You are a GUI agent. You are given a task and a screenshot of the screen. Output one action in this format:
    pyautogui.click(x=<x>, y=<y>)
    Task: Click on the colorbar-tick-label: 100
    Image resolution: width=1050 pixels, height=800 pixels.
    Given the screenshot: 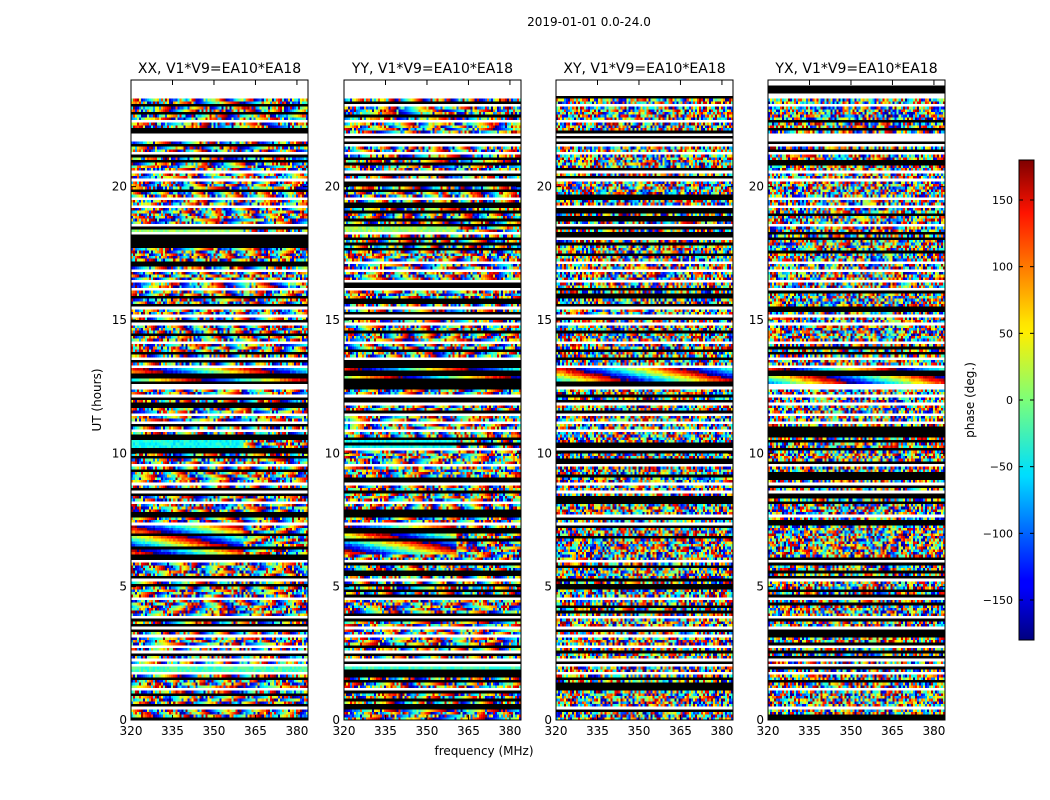 What is the action you would take?
    pyautogui.click(x=1002, y=267)
    